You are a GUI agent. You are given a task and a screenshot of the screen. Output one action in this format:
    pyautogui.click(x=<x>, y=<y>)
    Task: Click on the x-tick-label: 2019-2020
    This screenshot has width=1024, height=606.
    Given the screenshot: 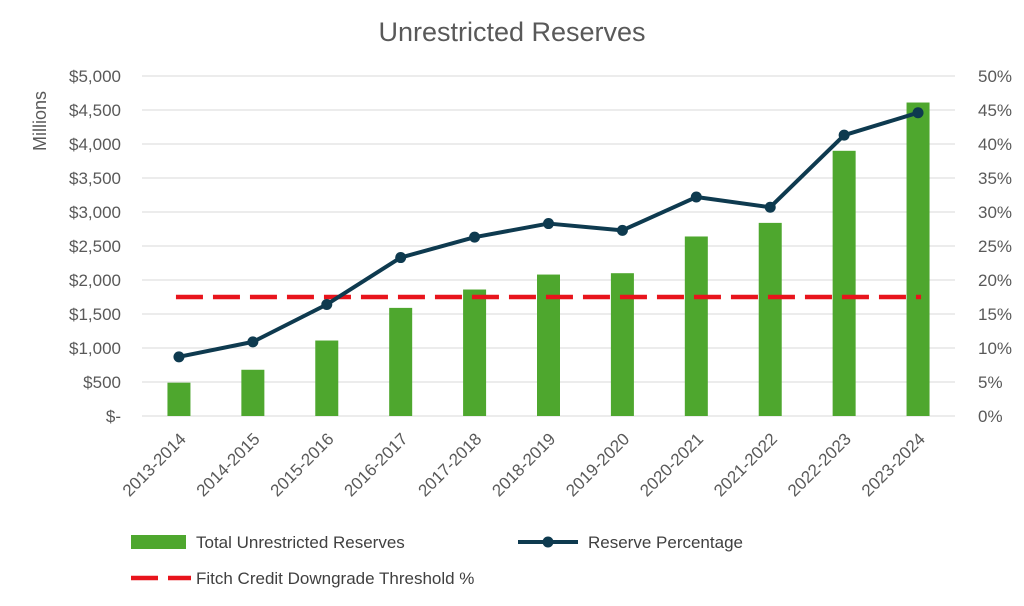 What is the action you would take?
    pyautogui.click(x=597, y=464)
    